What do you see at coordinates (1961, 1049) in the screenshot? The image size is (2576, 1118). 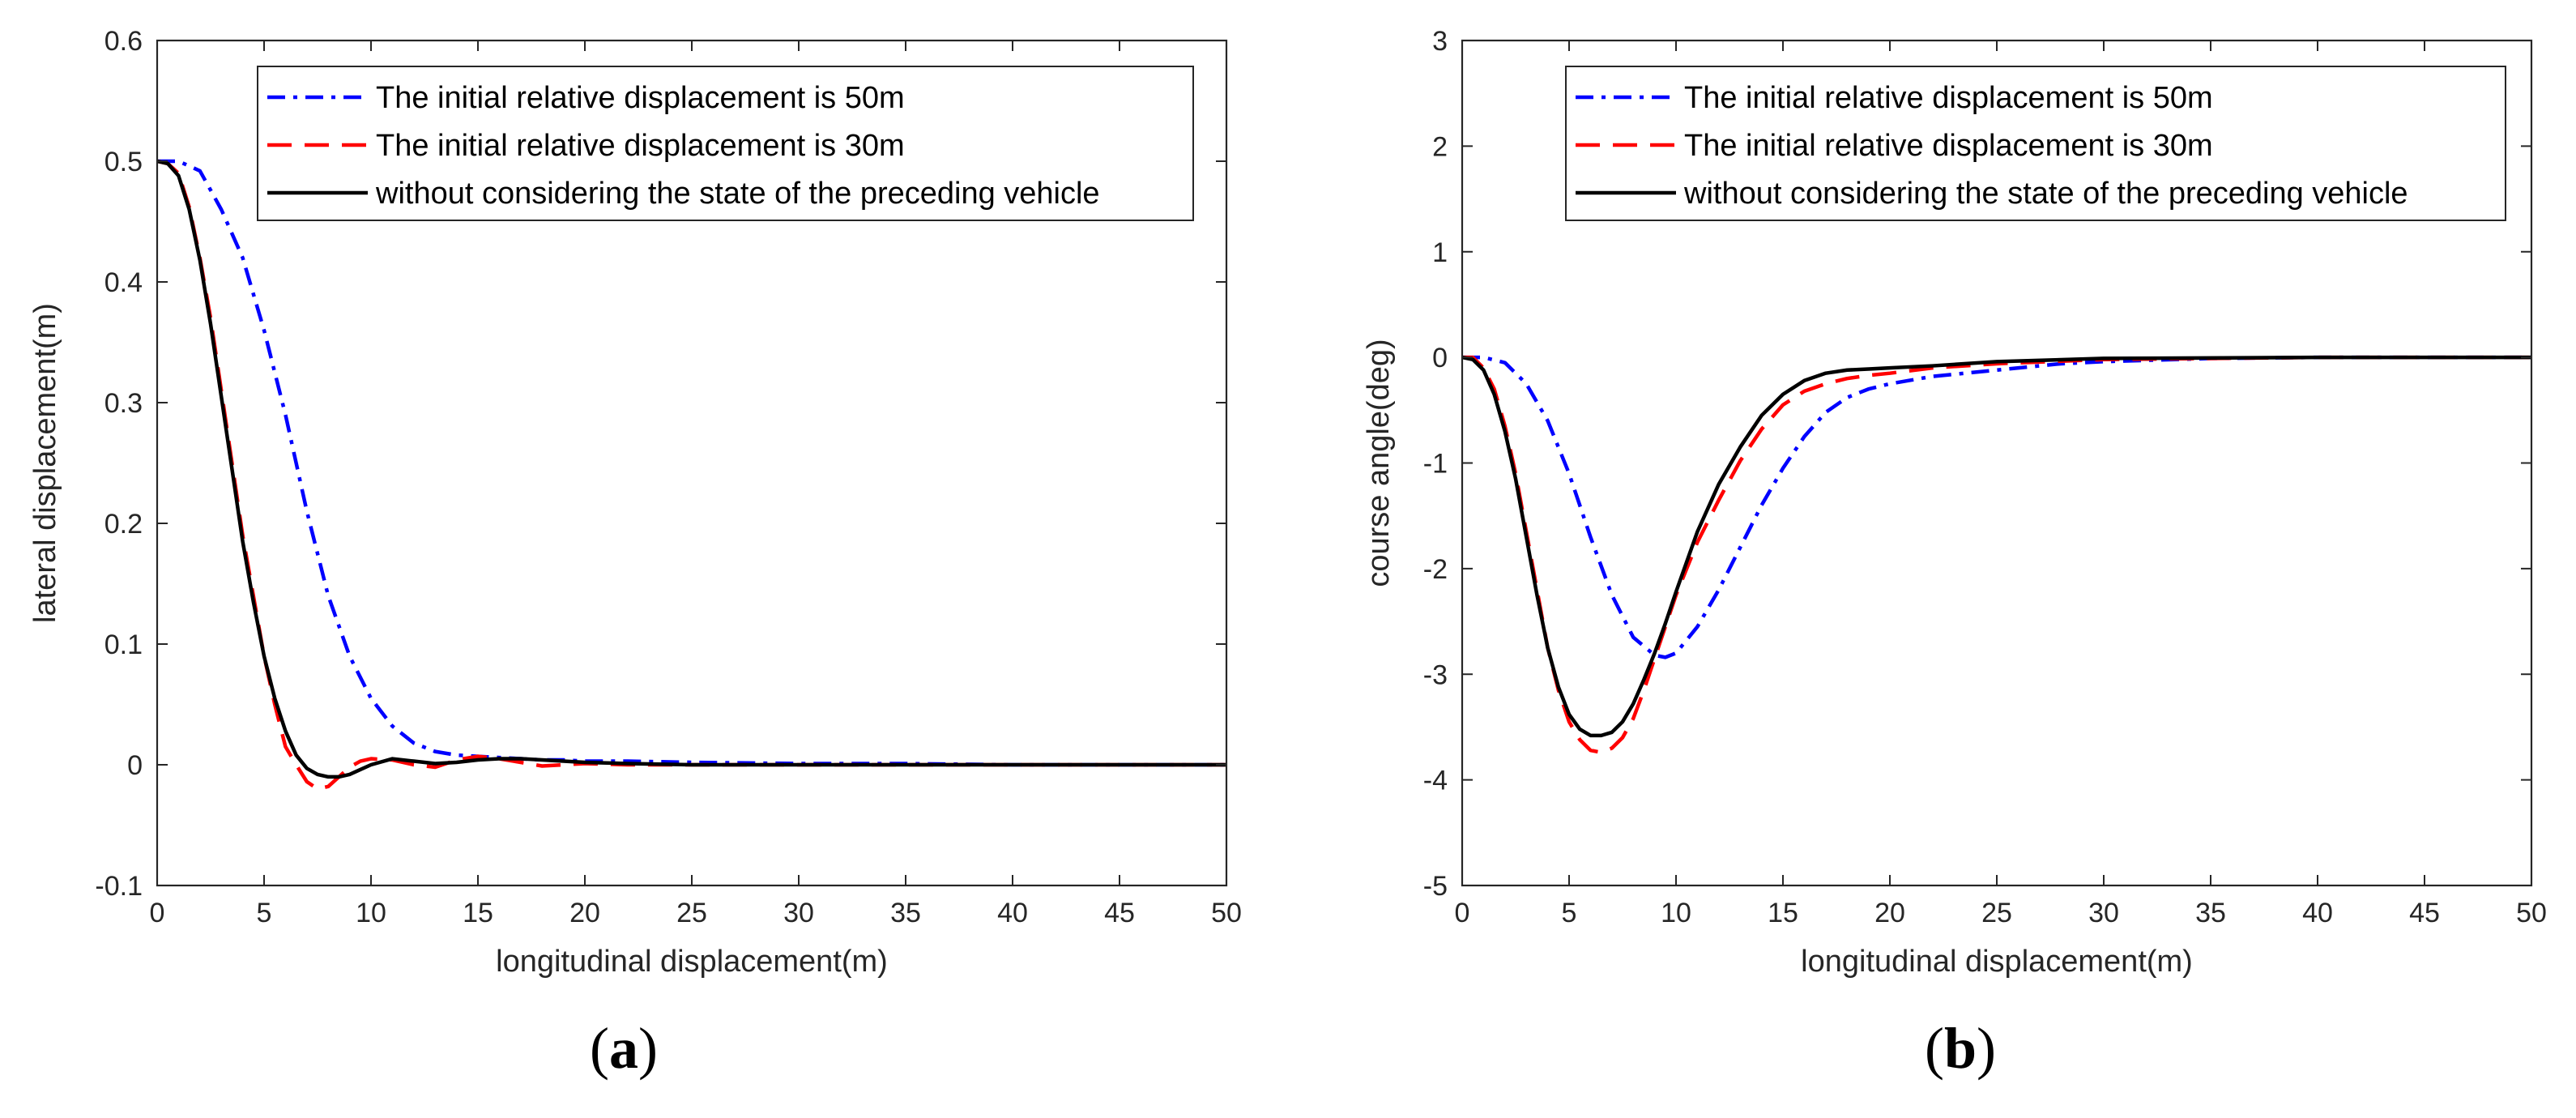 I see `panel-label: (b)` at bounding box center [1961, 1049].